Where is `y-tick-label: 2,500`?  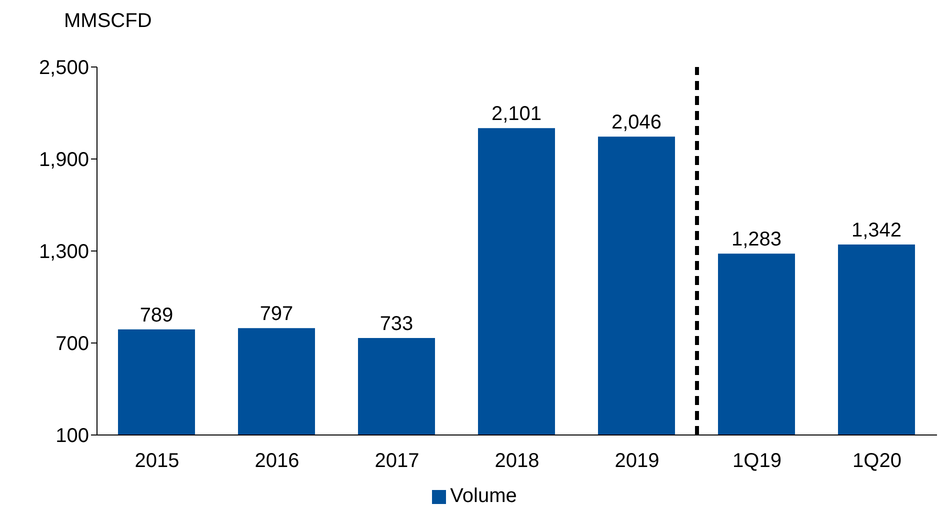 y-tick-label: 2,500 is located at coordinates (63, 68).